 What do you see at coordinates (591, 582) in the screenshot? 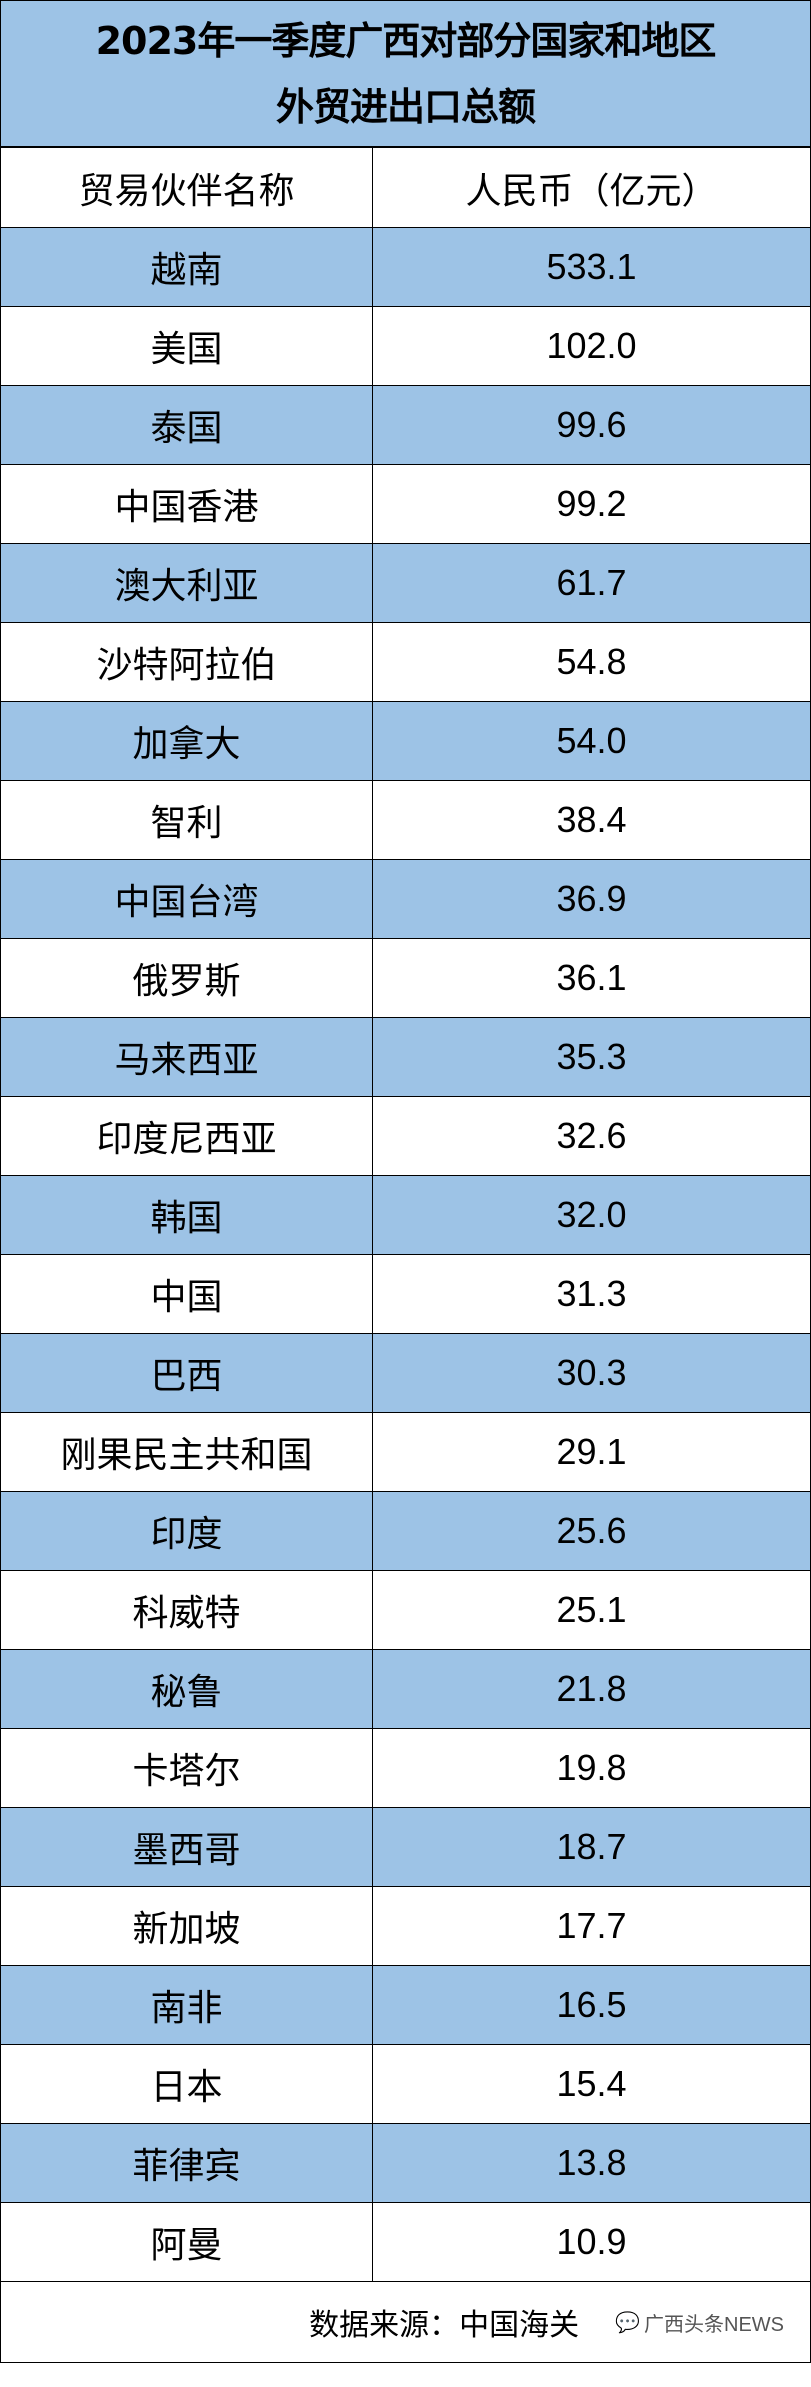
I see `trade-value: 61.7` at bounding box center [591, 582].